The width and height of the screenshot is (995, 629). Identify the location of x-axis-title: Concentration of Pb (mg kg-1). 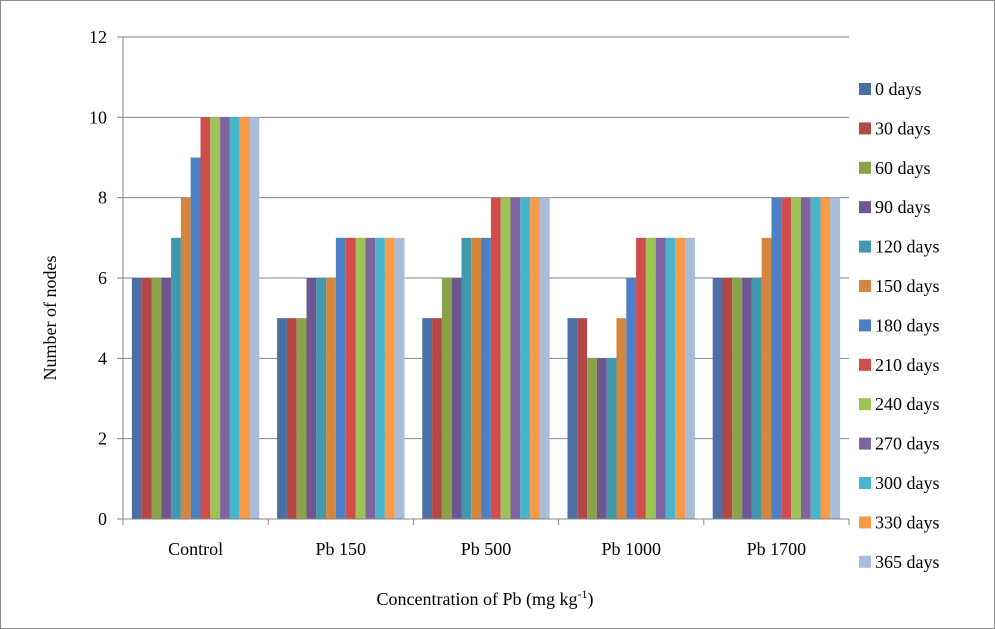
(485, 598).